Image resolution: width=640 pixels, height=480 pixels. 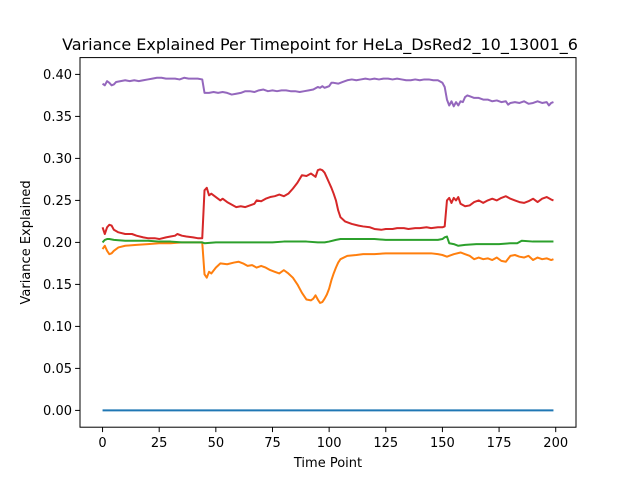 I want to click on x-tick-label: 0, so click(x=102, y=443).